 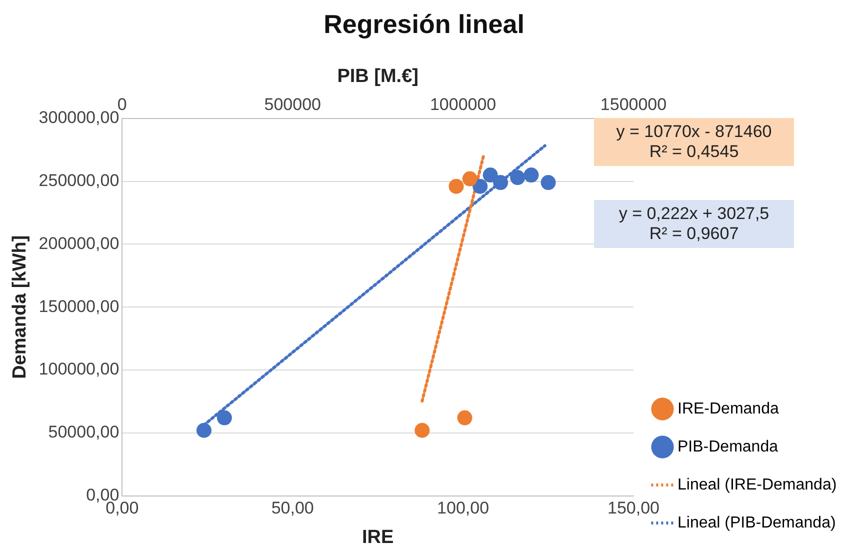 What do you see at coordinates (79, 118) in the screenshot?
I see `y-tick-label: 300000,00` at bounding box center [79, 118].